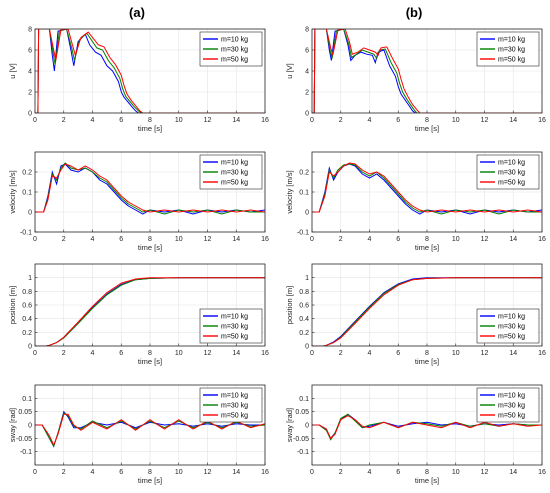  I want to click on legend-box, so click(231, 49).